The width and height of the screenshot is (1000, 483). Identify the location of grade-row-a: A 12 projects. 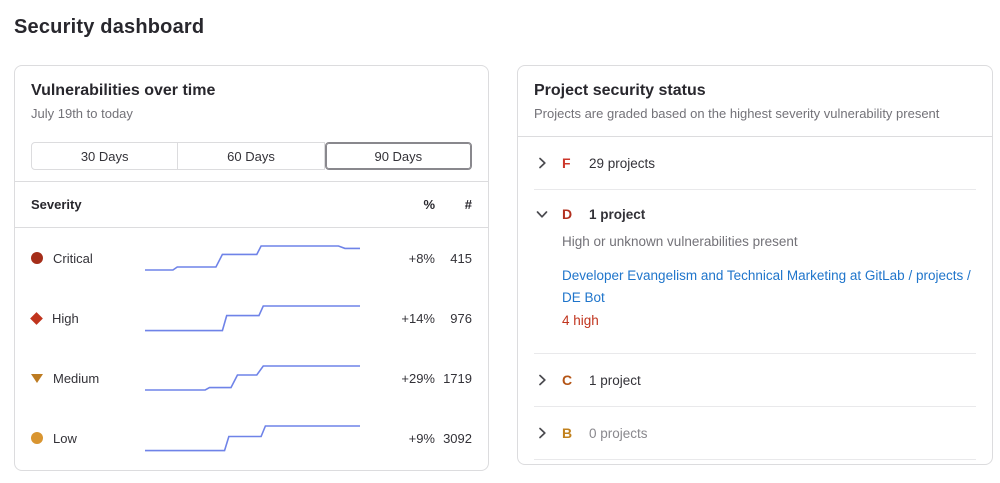
(755, 462).